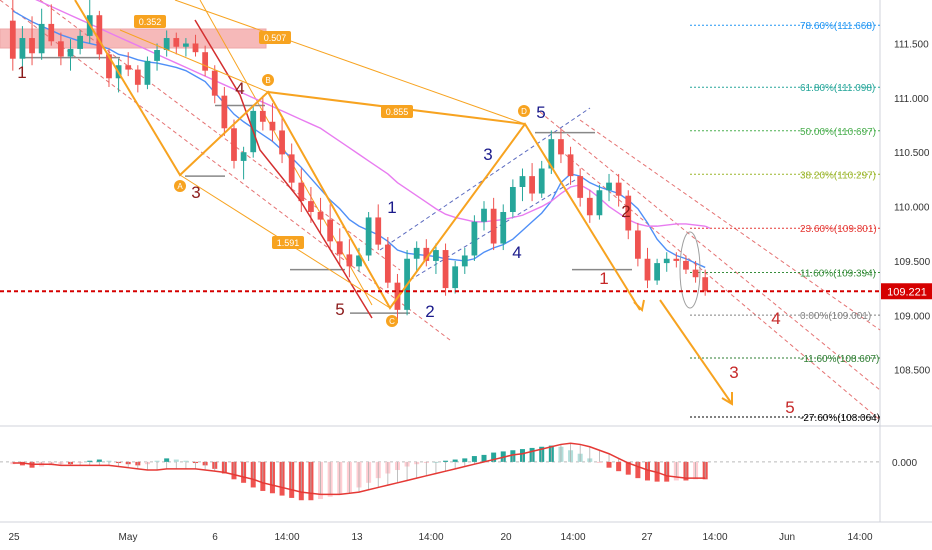  Describe the element at coordinates (690, 270) in the screenshot. I see `highlight-ellipse` at that location.